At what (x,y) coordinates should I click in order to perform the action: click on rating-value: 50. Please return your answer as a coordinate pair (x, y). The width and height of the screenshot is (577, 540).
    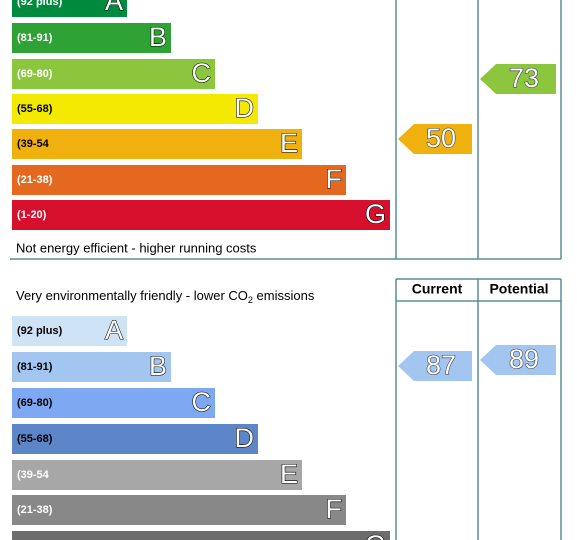
    Looking at the image, I should click on (441, 138).